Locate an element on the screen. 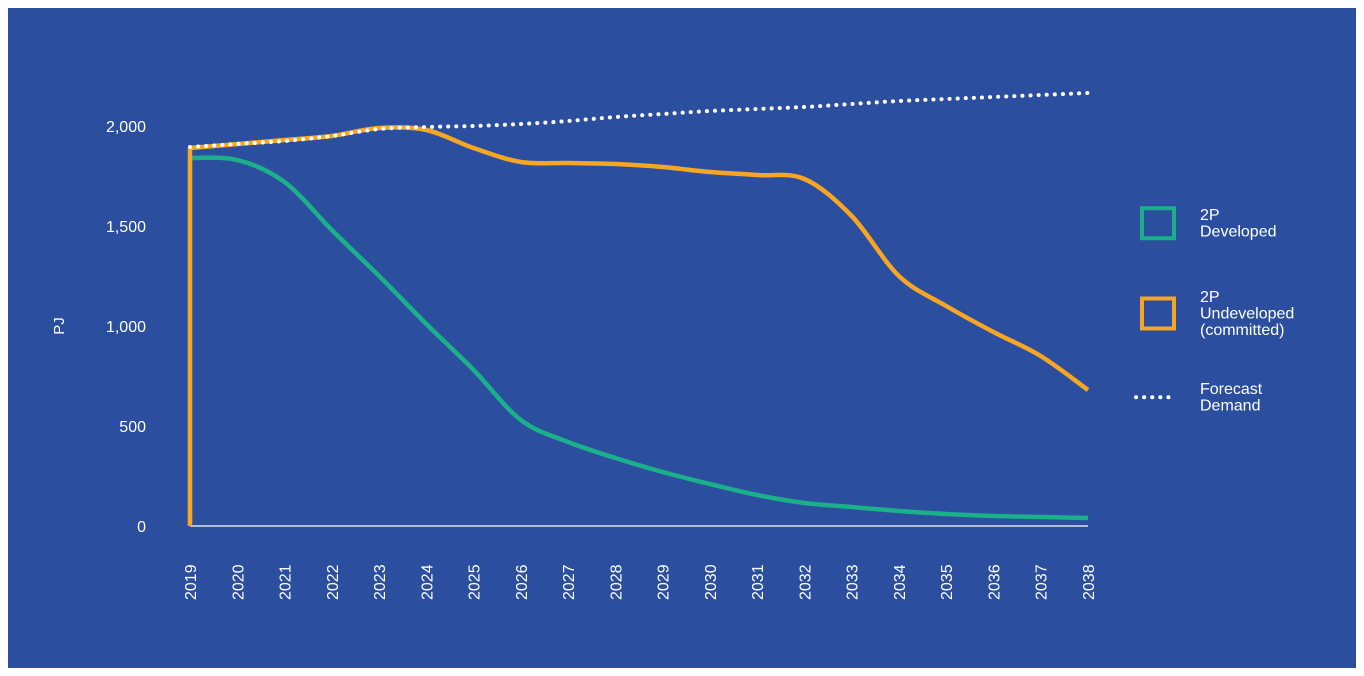  legend-label-undeveloped: 2P is located at coordinates (1210, 297).